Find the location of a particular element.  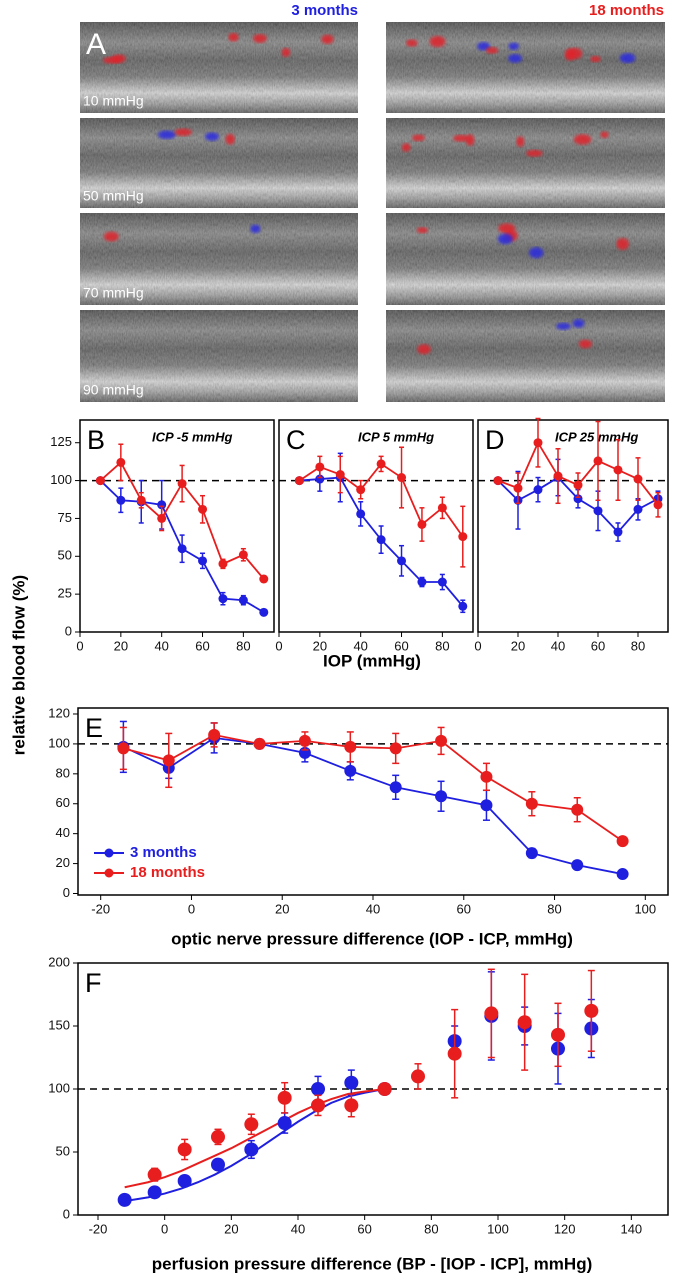

y-tick-label: 75 is located at coordinates (65, 517).